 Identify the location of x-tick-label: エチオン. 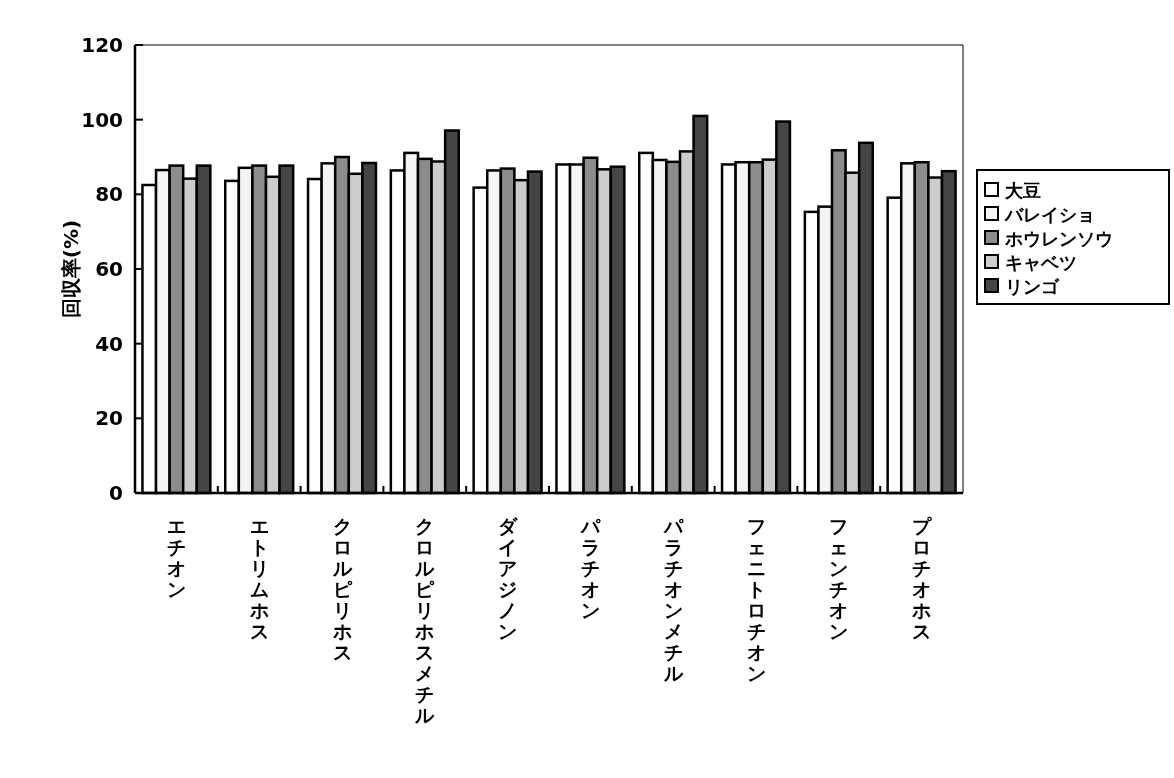
(176, 557).